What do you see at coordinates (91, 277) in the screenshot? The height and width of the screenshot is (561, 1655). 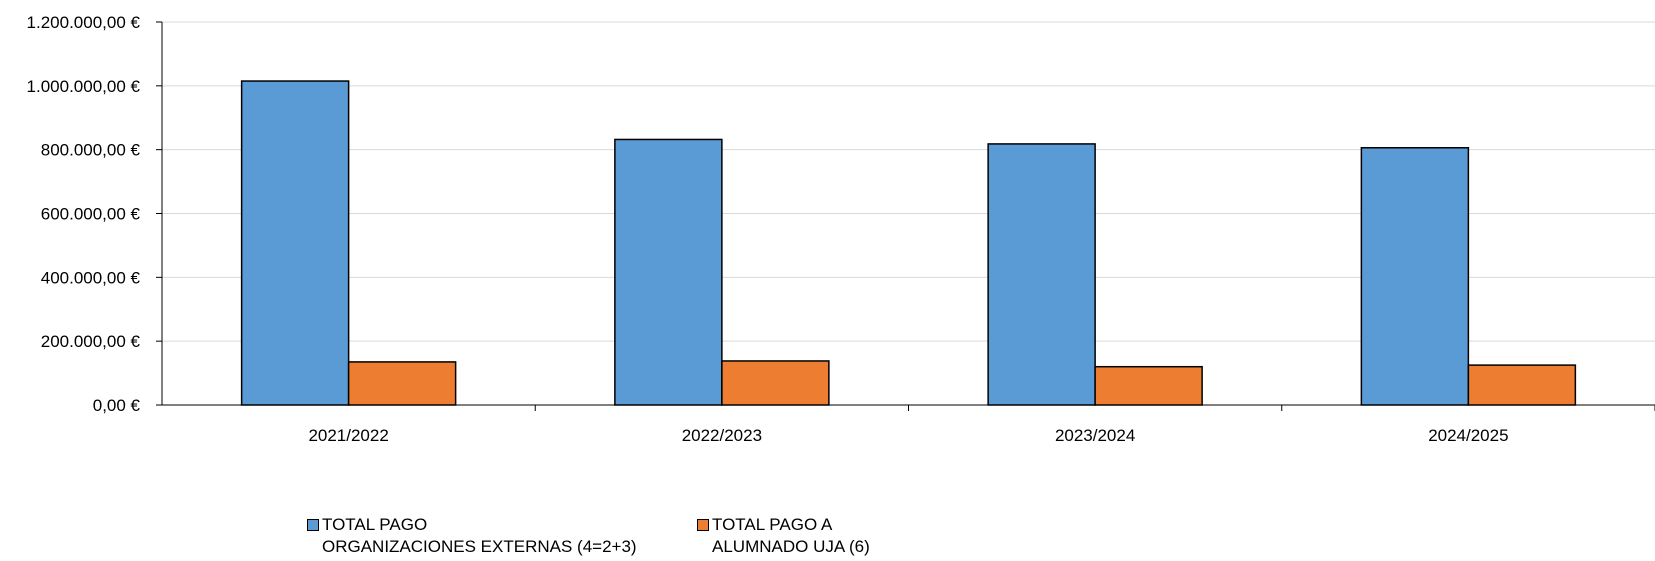 I see `y-tick-label: 400.000,00 €` at bounding box center [91, 277].